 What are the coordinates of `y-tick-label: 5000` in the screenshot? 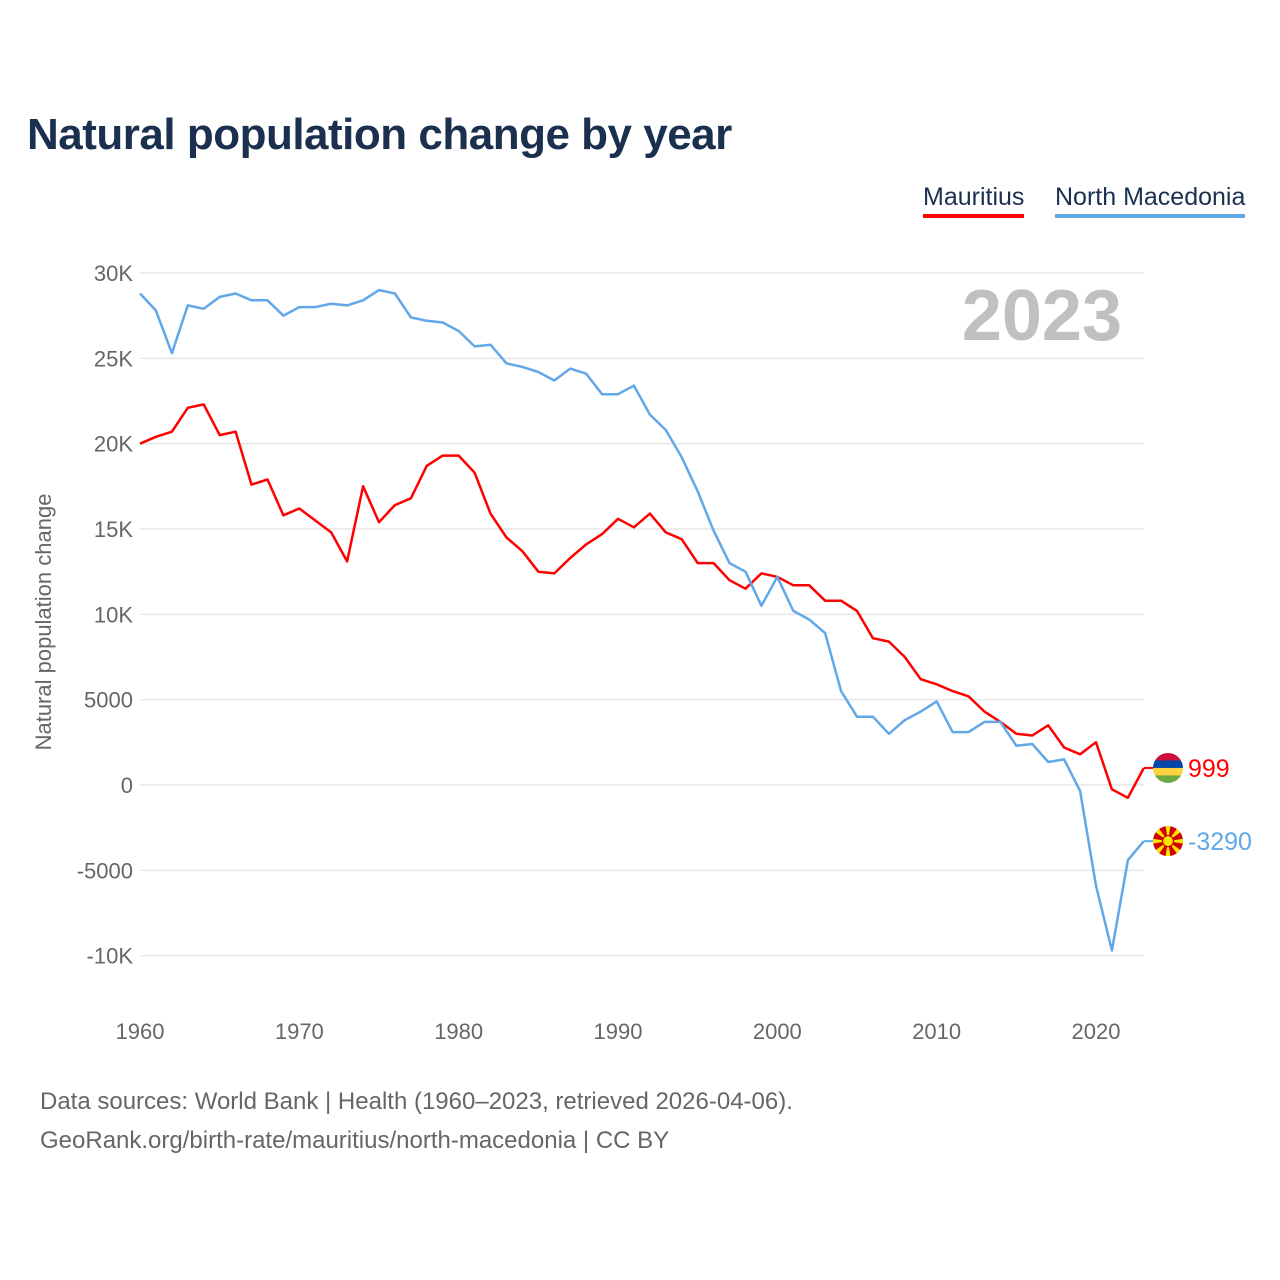 It's located at (108, 700).